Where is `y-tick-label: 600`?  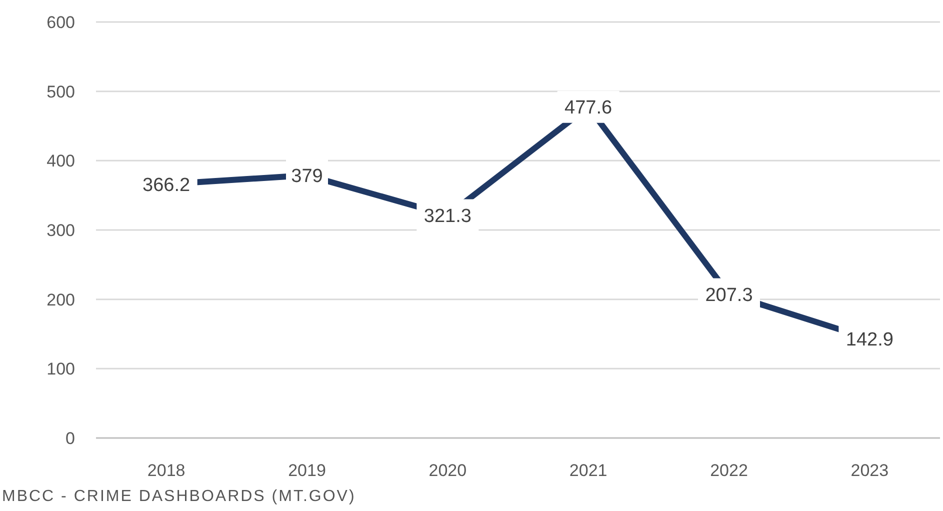
y-tick-label: 600 is located at coordinates (60, 22).